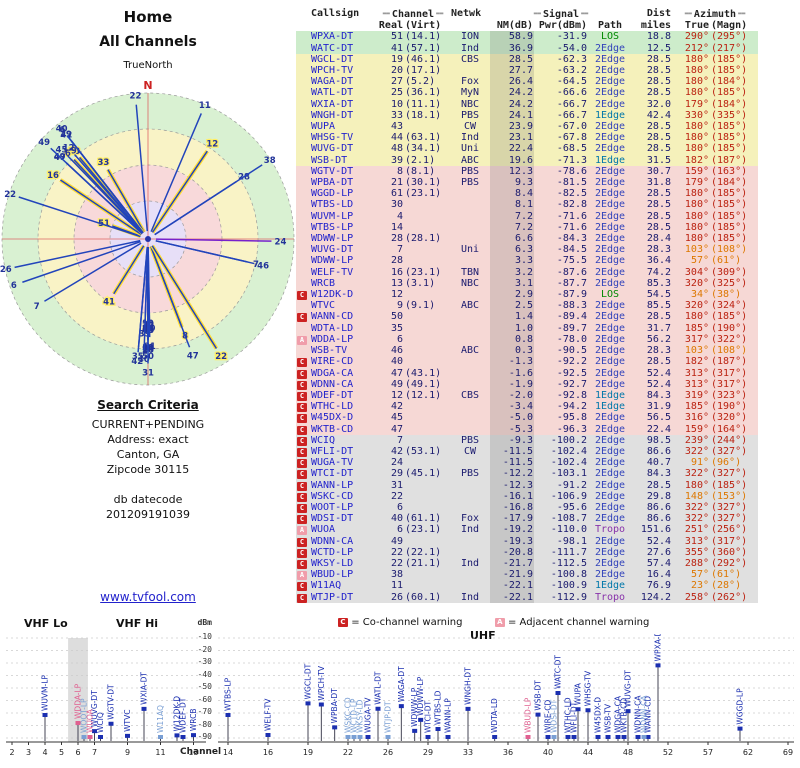  I want to click on callsign-cell: WDEF-DT, so click(332, 395).